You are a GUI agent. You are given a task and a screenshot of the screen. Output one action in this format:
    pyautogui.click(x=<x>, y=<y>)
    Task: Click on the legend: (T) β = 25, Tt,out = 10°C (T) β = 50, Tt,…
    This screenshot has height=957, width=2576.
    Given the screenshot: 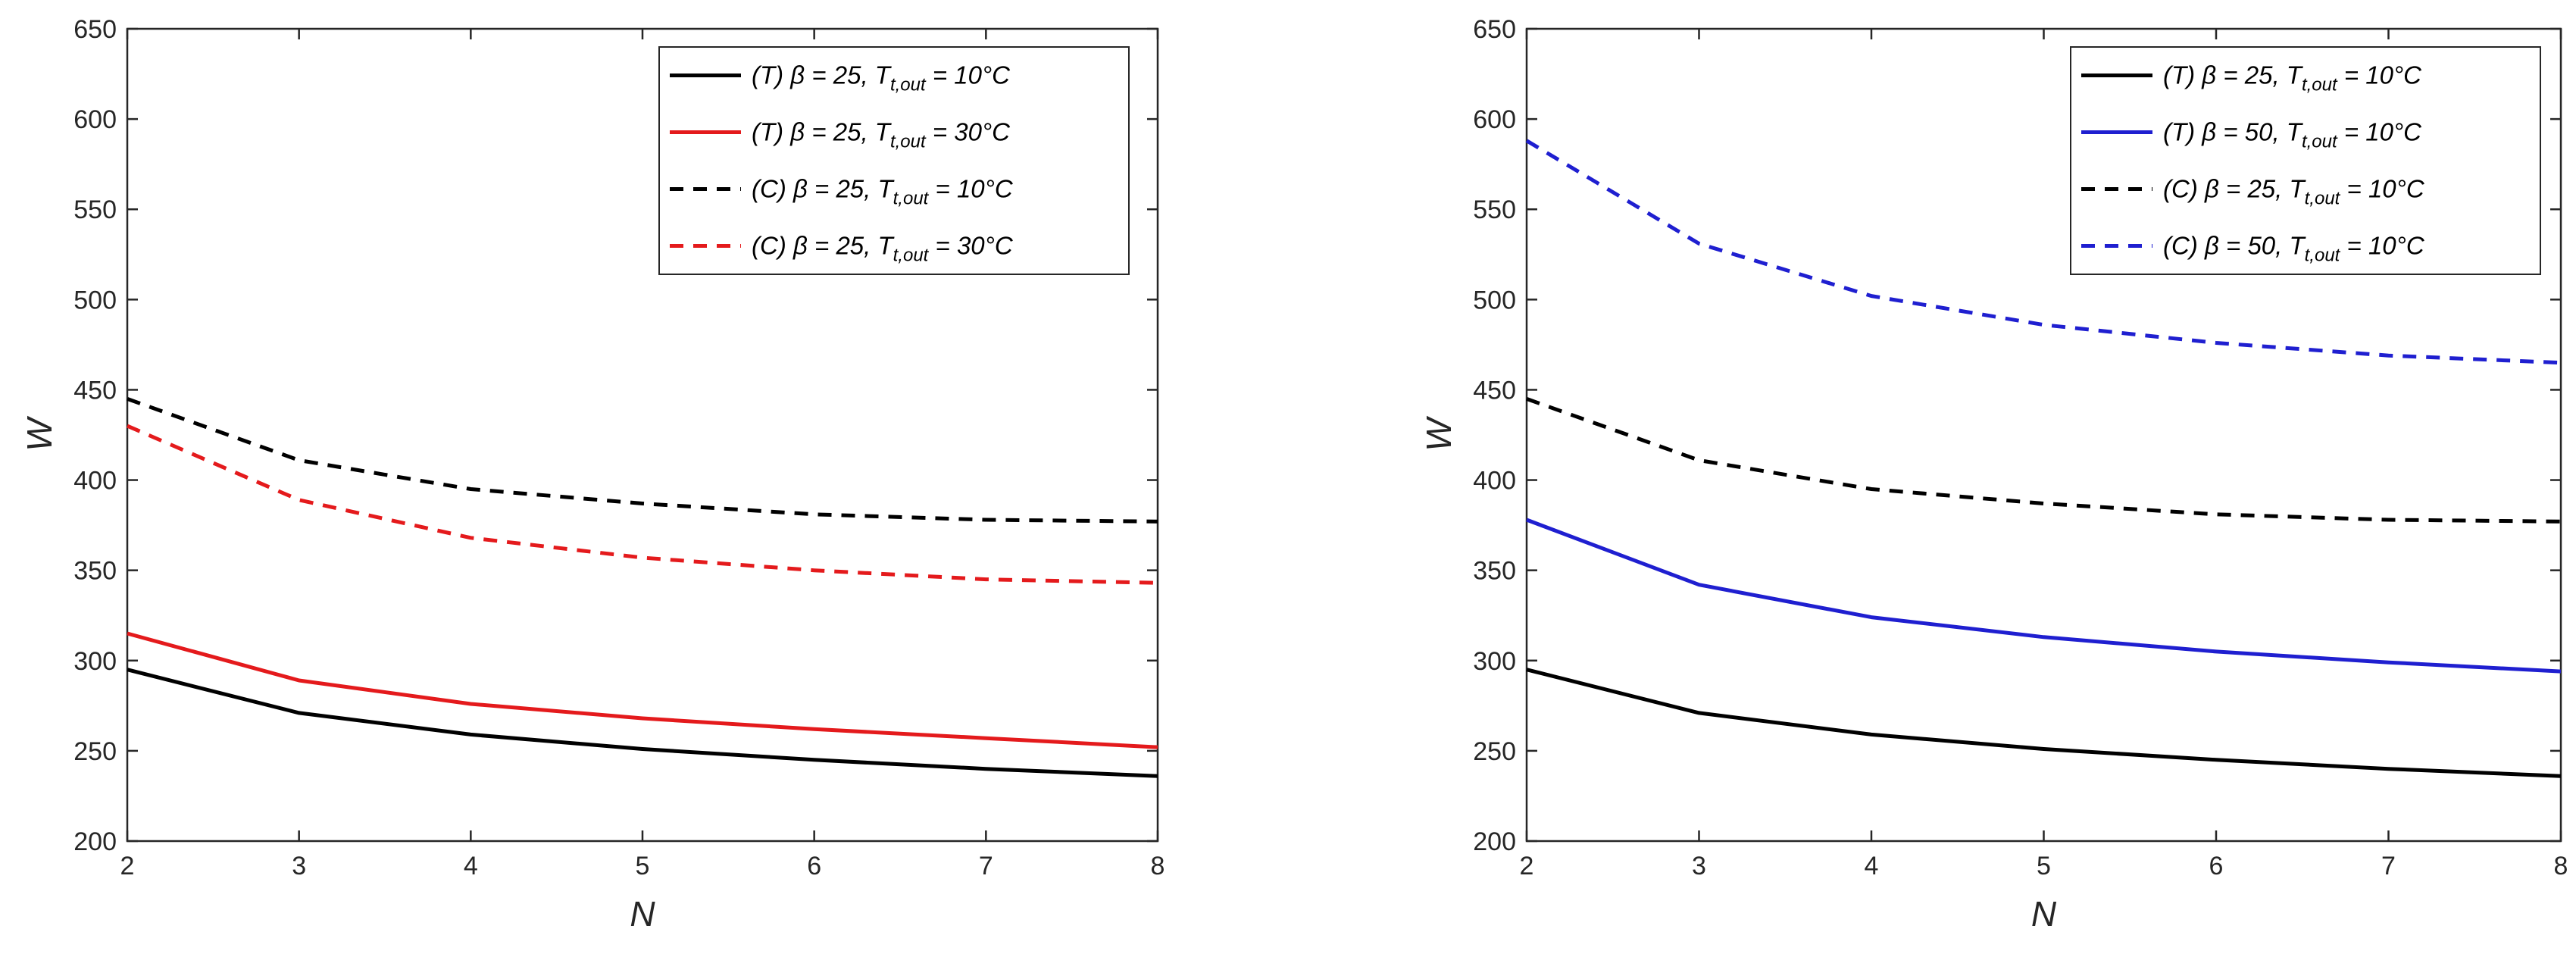 What is the action you would take?
    pyautogui.click(x=2305, y=160)
    